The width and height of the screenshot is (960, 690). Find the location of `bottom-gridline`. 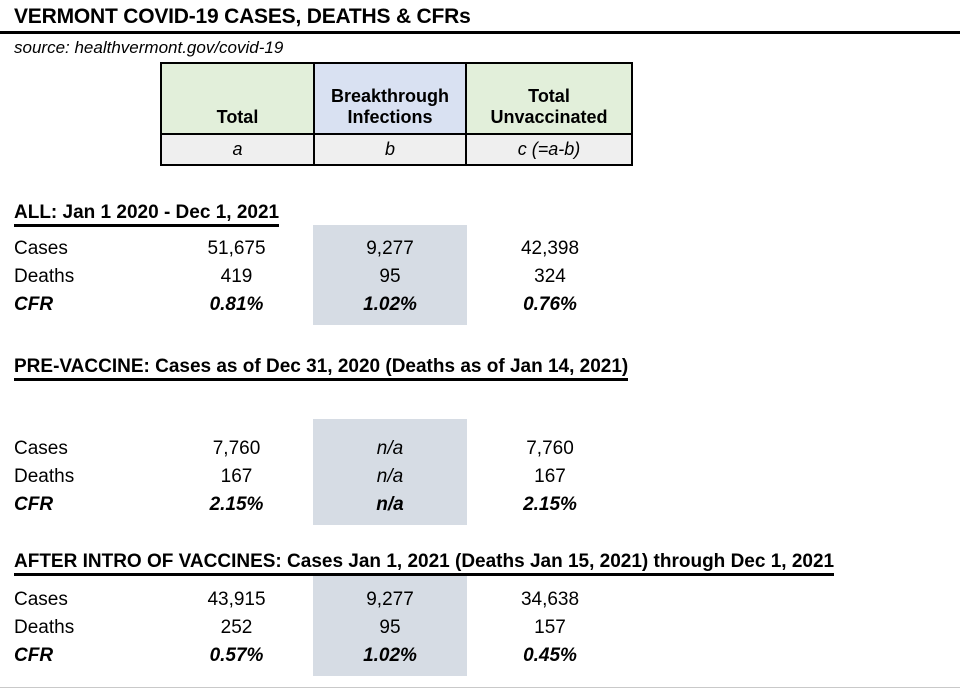

bottom-gridline is located at coordinates (480, 687).